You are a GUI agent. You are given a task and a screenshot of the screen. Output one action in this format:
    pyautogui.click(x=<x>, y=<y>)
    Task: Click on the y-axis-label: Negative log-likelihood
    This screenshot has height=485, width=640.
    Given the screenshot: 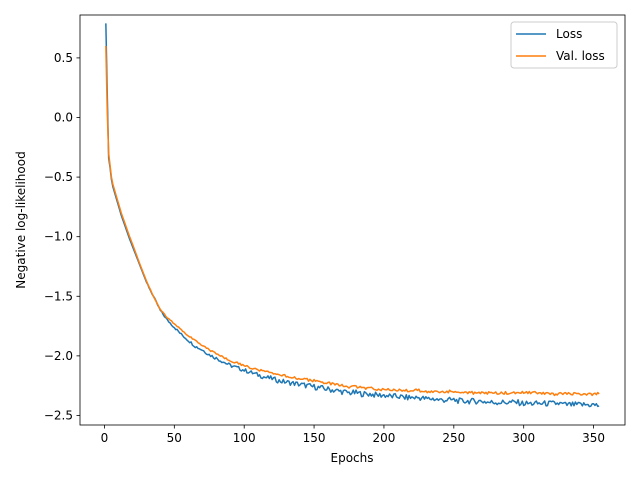 What is the action you would take?
    pyautogui.click(x=21, y=219)
    